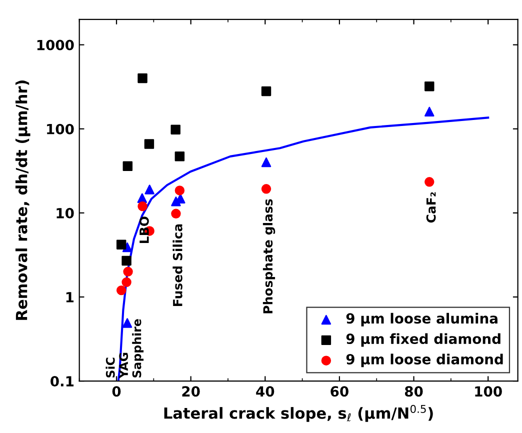  Describe the element at coordinates (431, 207) in the screenshot. I see `annotation: CaF₂` at that location.